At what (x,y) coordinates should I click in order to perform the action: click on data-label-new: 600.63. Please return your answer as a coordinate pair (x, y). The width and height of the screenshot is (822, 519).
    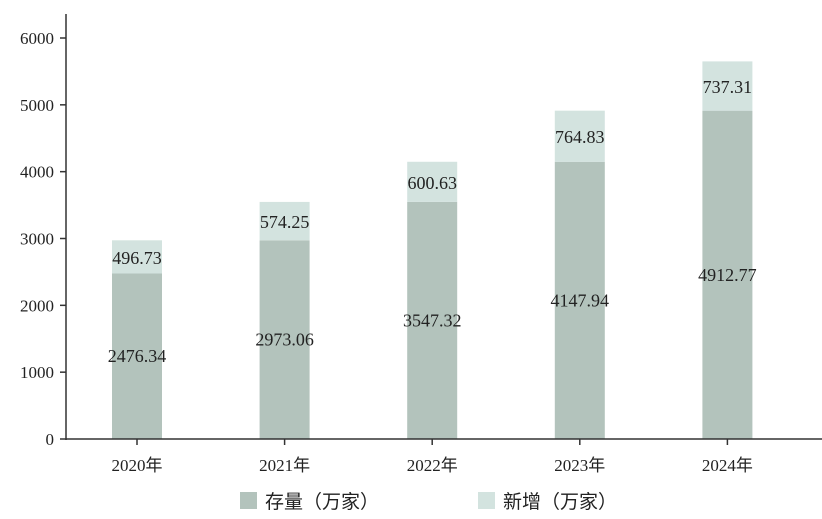
    Looking at the image, I should click on (432, 183).